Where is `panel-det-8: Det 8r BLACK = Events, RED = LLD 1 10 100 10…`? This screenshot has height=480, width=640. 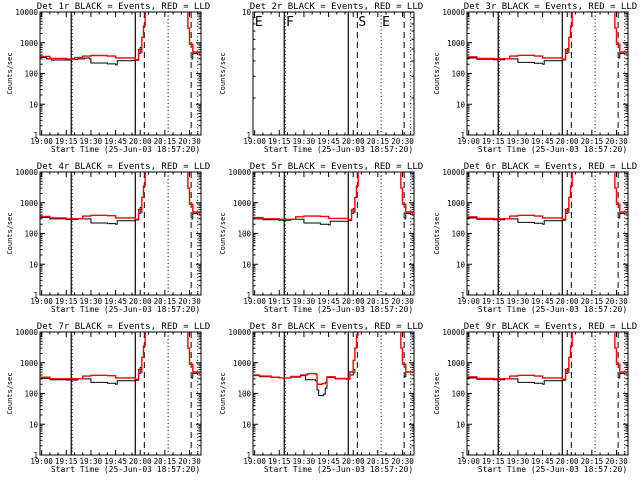 panel-det-8: Det 8r BLACK = Events, RED = LLD 1 10 100 10… is located at coordinates (321, 398).